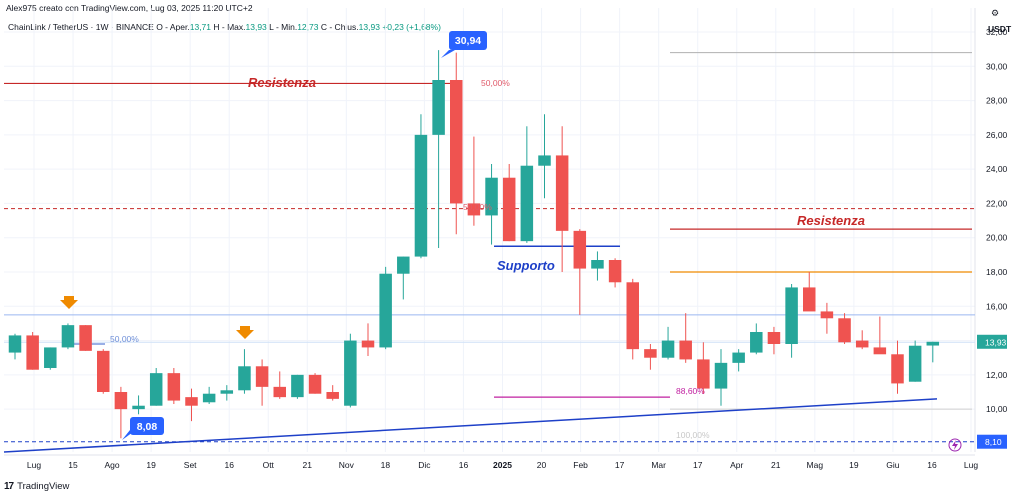 The height and width of the screenshot is (497, 1024). Describe the element at coordinates (256, 27) in the screenshot. I see `high-value: 13,93` at that location.